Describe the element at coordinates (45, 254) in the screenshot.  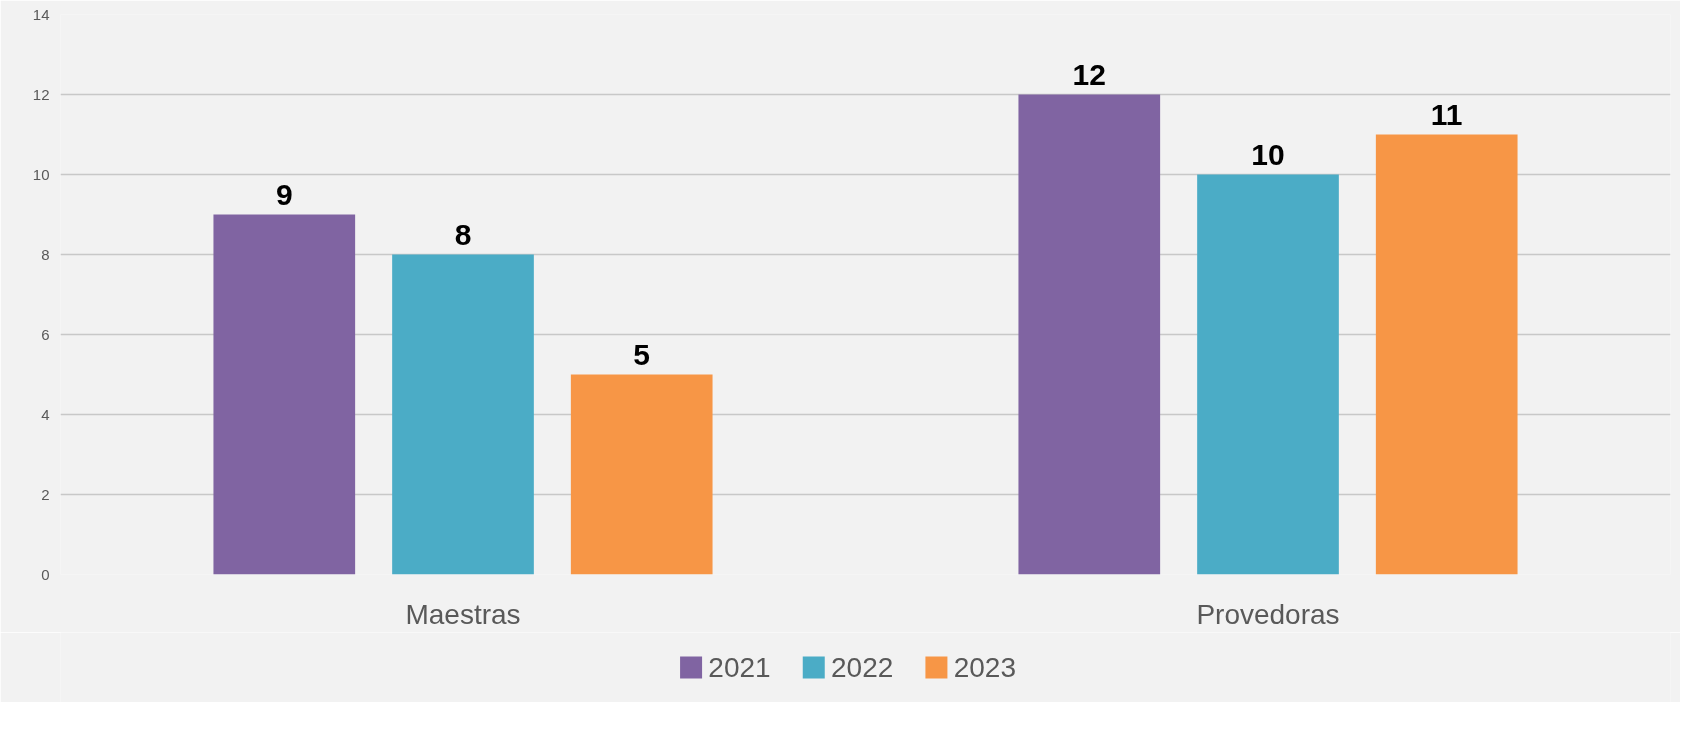
I see `y-tick-label: 8` at that location.